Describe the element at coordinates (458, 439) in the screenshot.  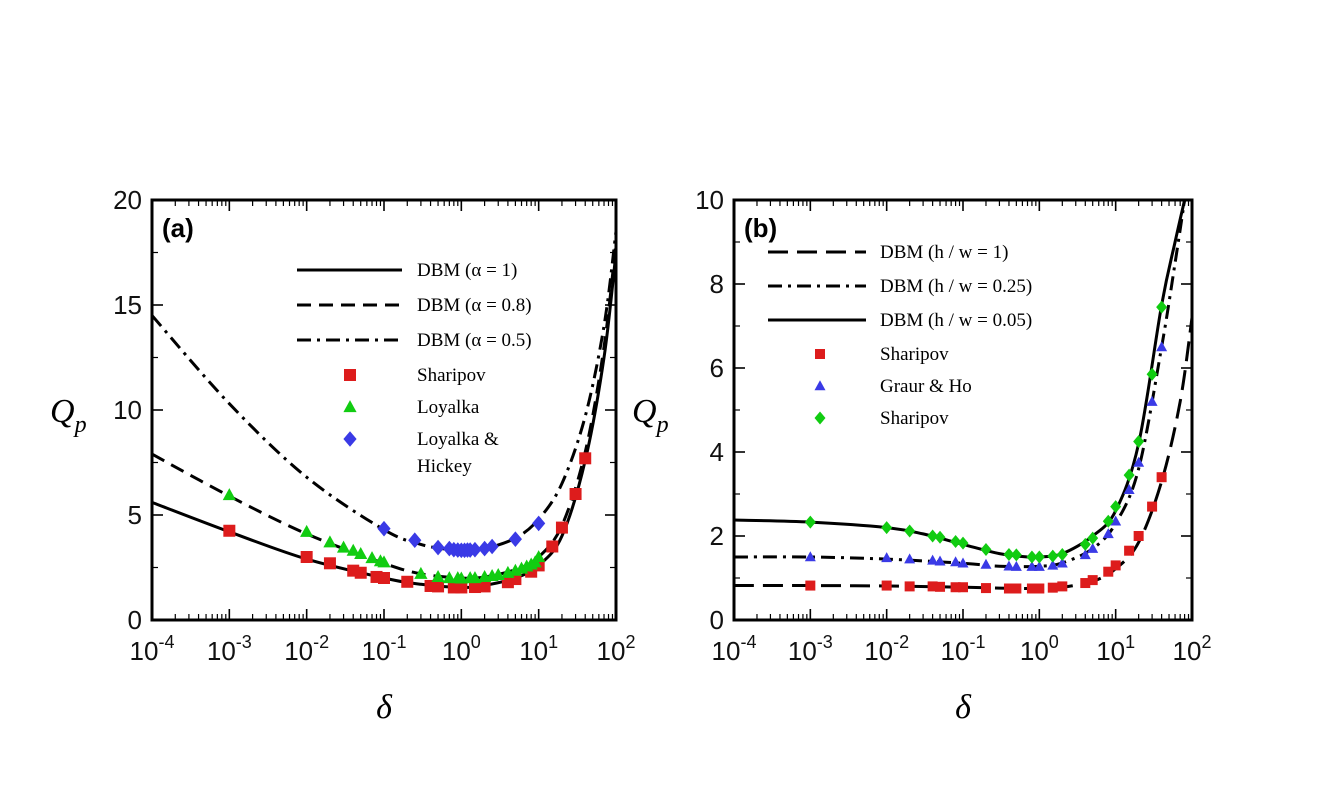
I see `panel-a-legend-label-5: Loyalka &` at that location.